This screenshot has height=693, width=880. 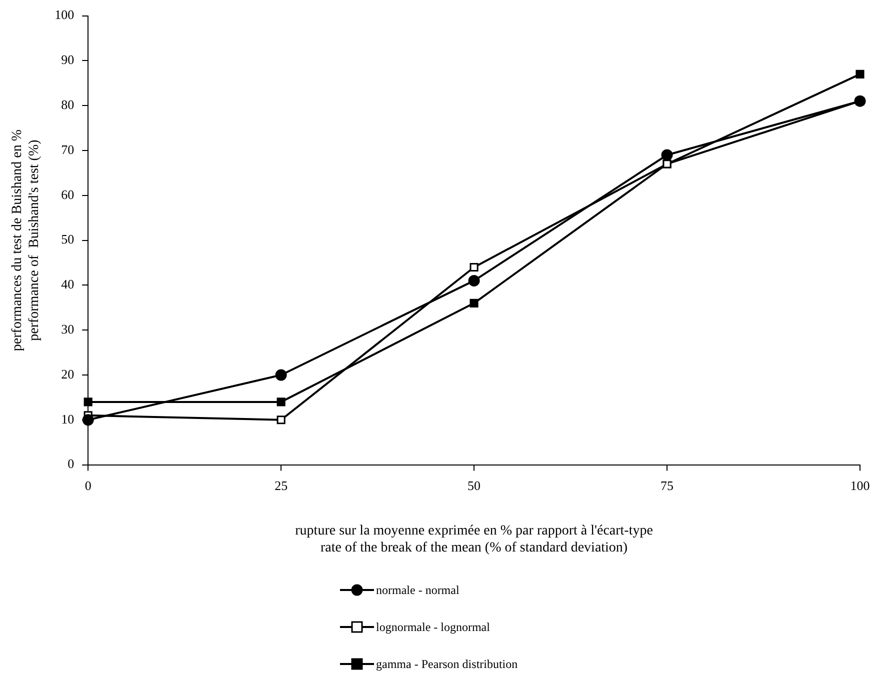 I want to click on y-tick-label: 40, so click(x=67, y=284).